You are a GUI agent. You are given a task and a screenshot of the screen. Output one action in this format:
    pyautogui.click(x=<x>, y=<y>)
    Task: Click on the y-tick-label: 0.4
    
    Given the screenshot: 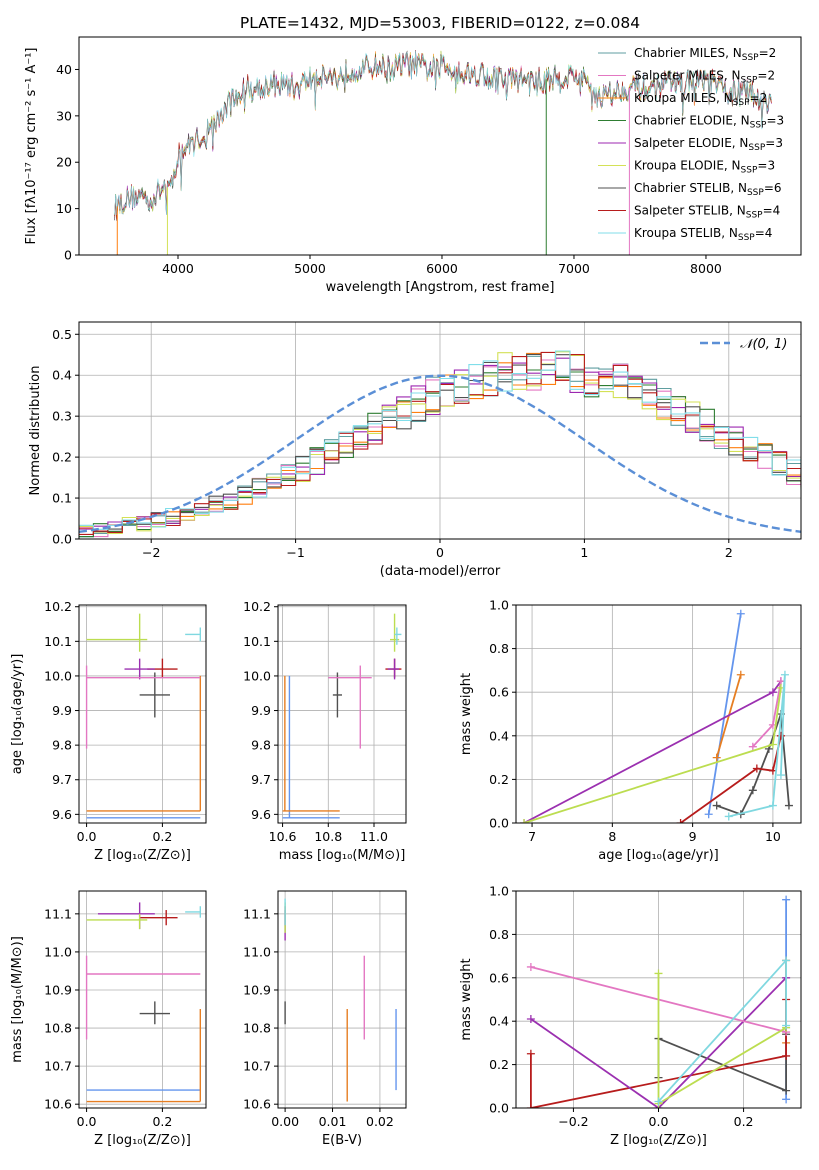 What is the action you would take?
    pyautogui.click(x=499, y=1021)
    